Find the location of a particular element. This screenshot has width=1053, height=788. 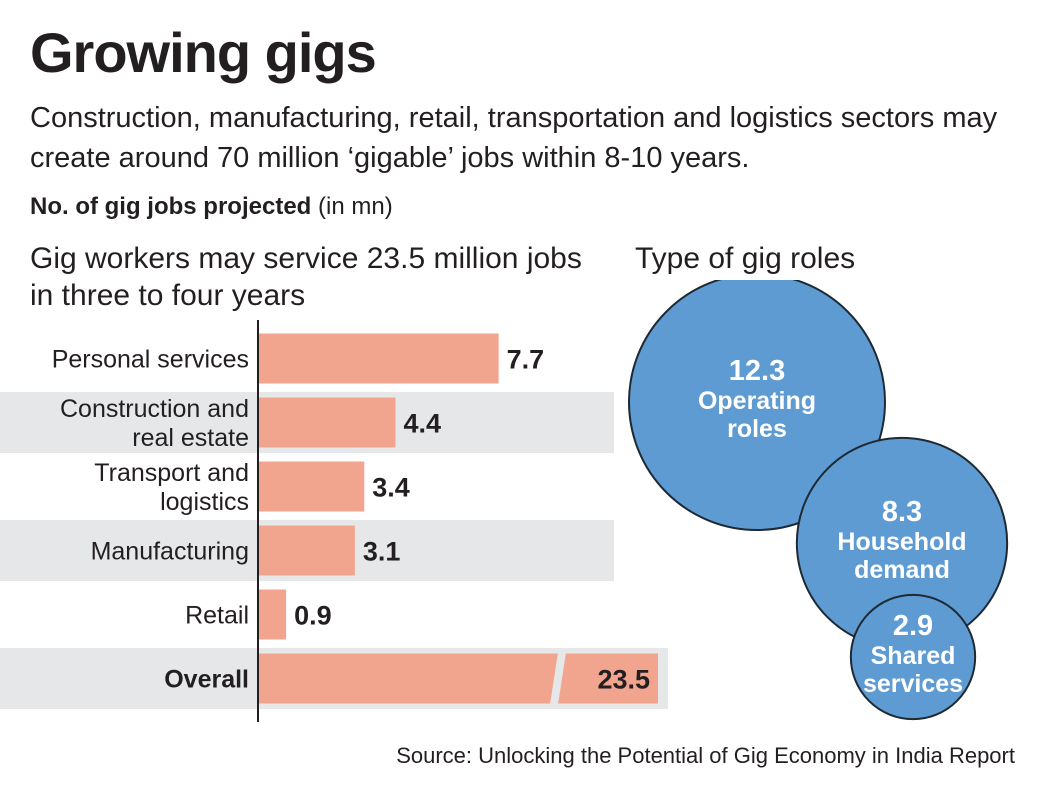

bubble-shared-services is located at coordinates (913, 657).